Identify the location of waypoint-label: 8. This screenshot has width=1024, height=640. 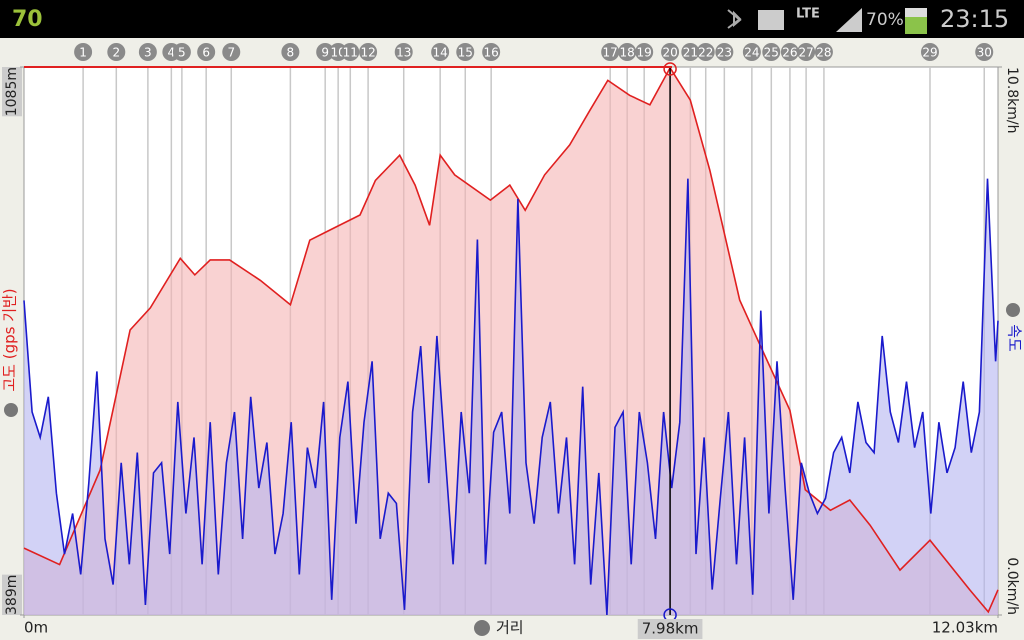
(291, 53).